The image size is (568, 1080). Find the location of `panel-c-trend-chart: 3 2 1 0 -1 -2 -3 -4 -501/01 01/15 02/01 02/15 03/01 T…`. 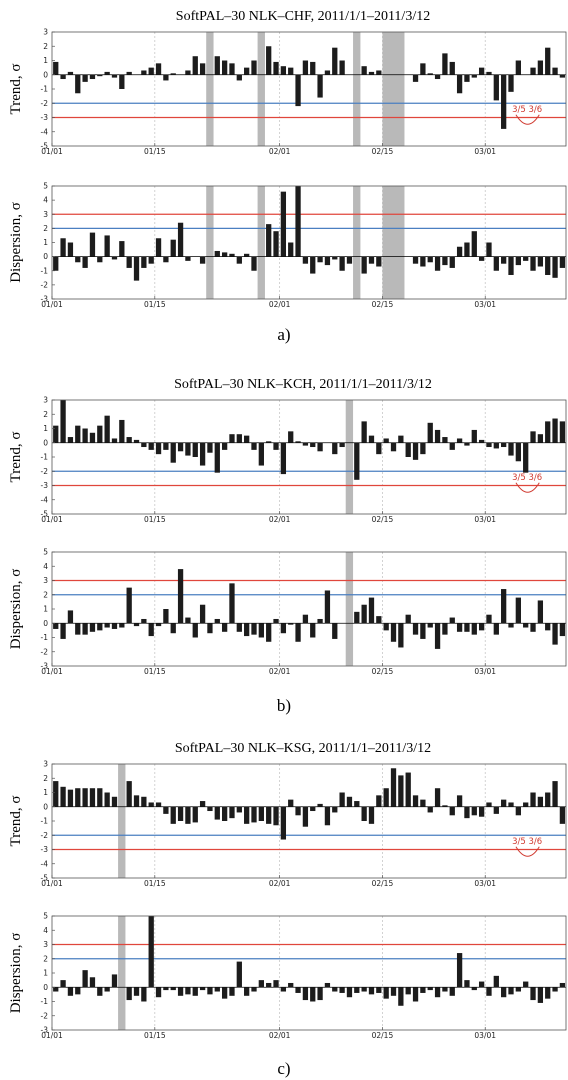

panel-c-trend-chart: 3 2 1 0 -1 -2 -3 -4 -501/01 01/15 02/01 02/15 03/01 T… is located at coordinates (287, 824).